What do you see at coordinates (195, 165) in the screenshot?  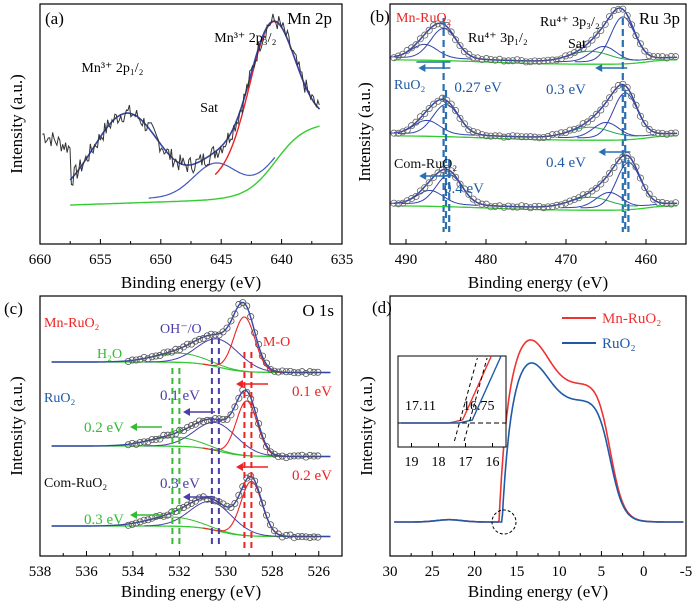 I see `panel-a-background-line` at bounding box center [195, 165].